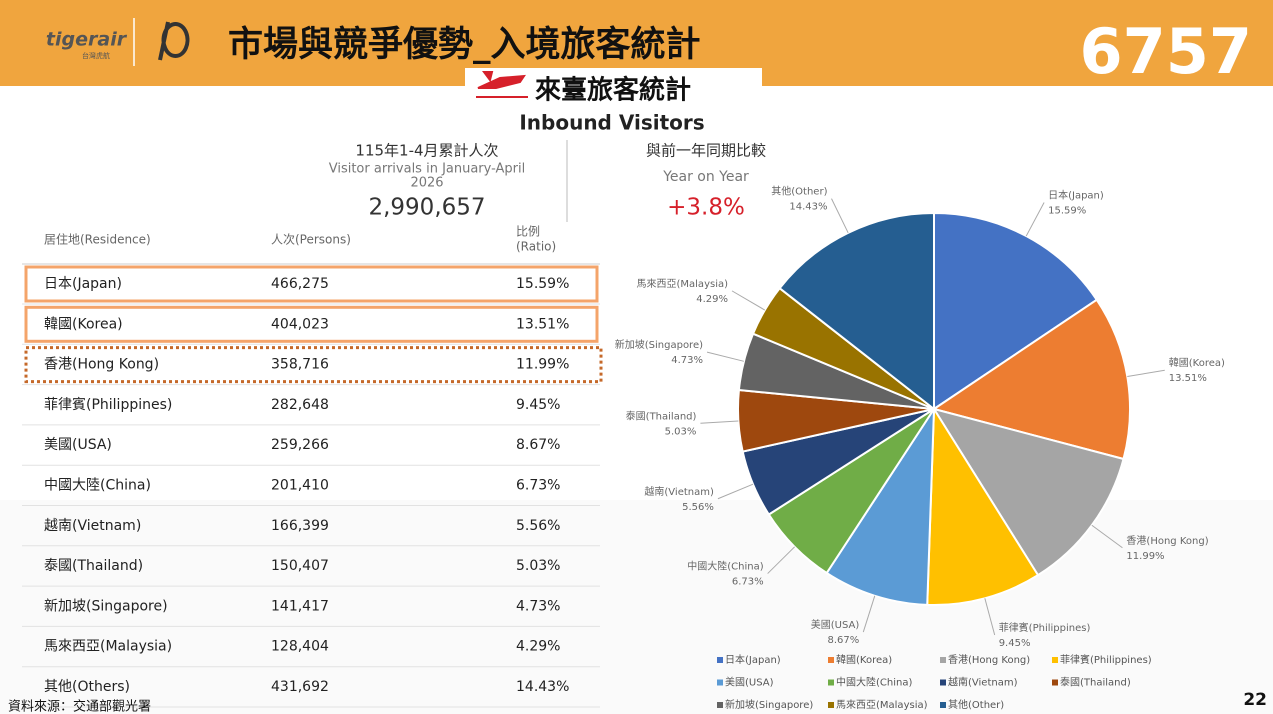 The image size is (1273, 714). What do you see at coordinates (613, 90) in the screenshot?
I see `banner-title: 來臺旅客統計` at bounding box center [613, 90].